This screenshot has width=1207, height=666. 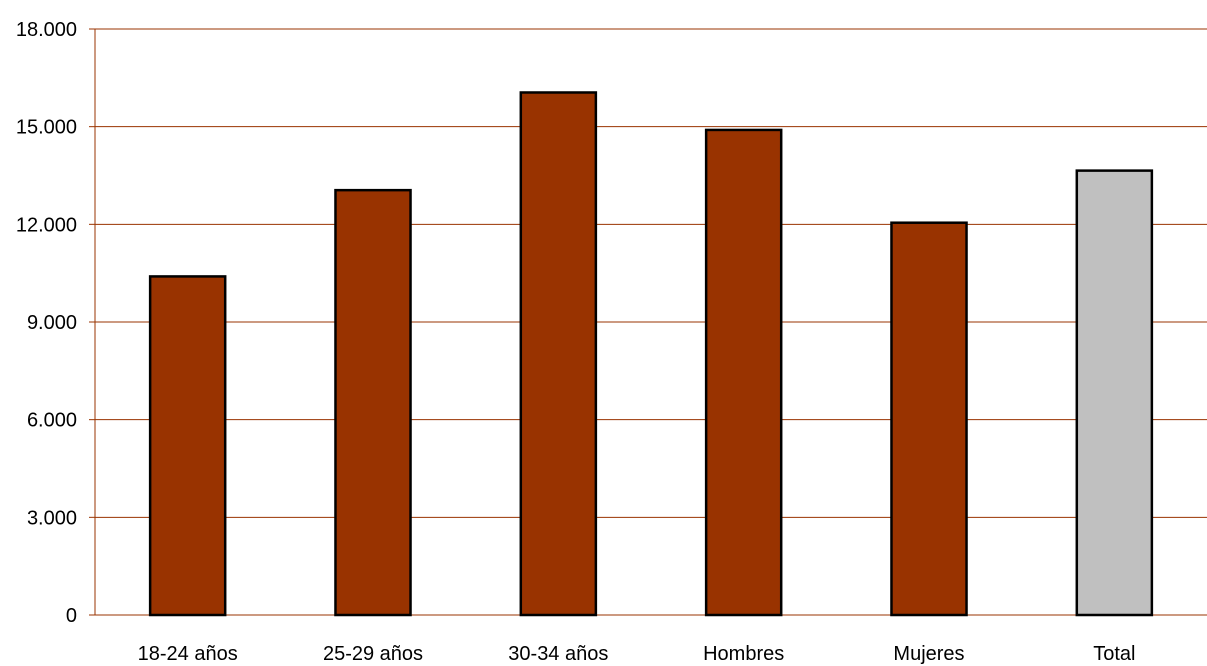 I want to click on x-category-label: 18-24 años, so click(x=188, y=654).